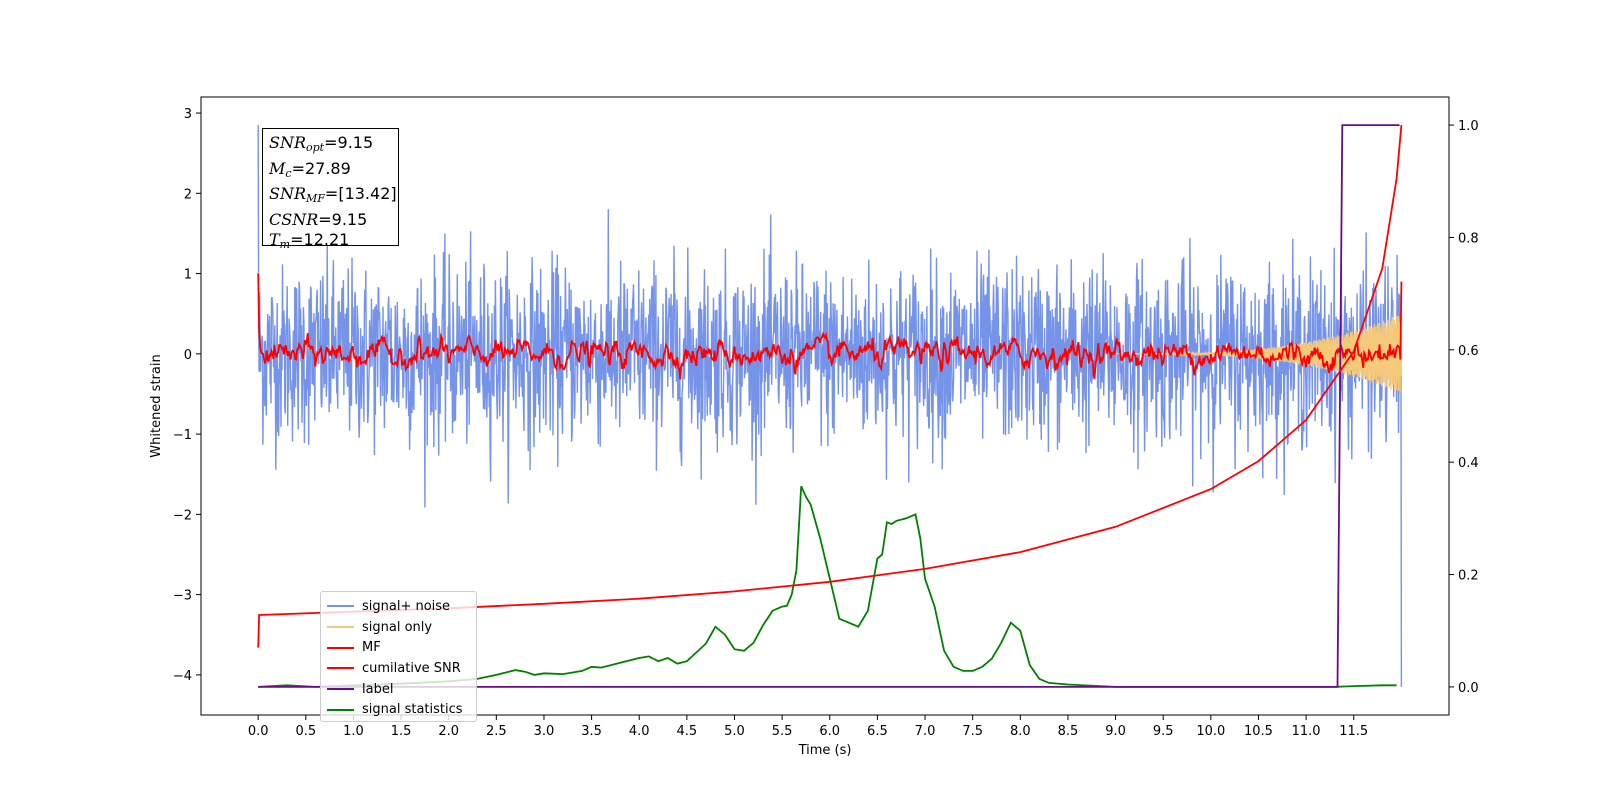 The height and width of the screenshot is (800, 1600). I want to click on y2-tick-label: 0.0, so click(1468, 688).